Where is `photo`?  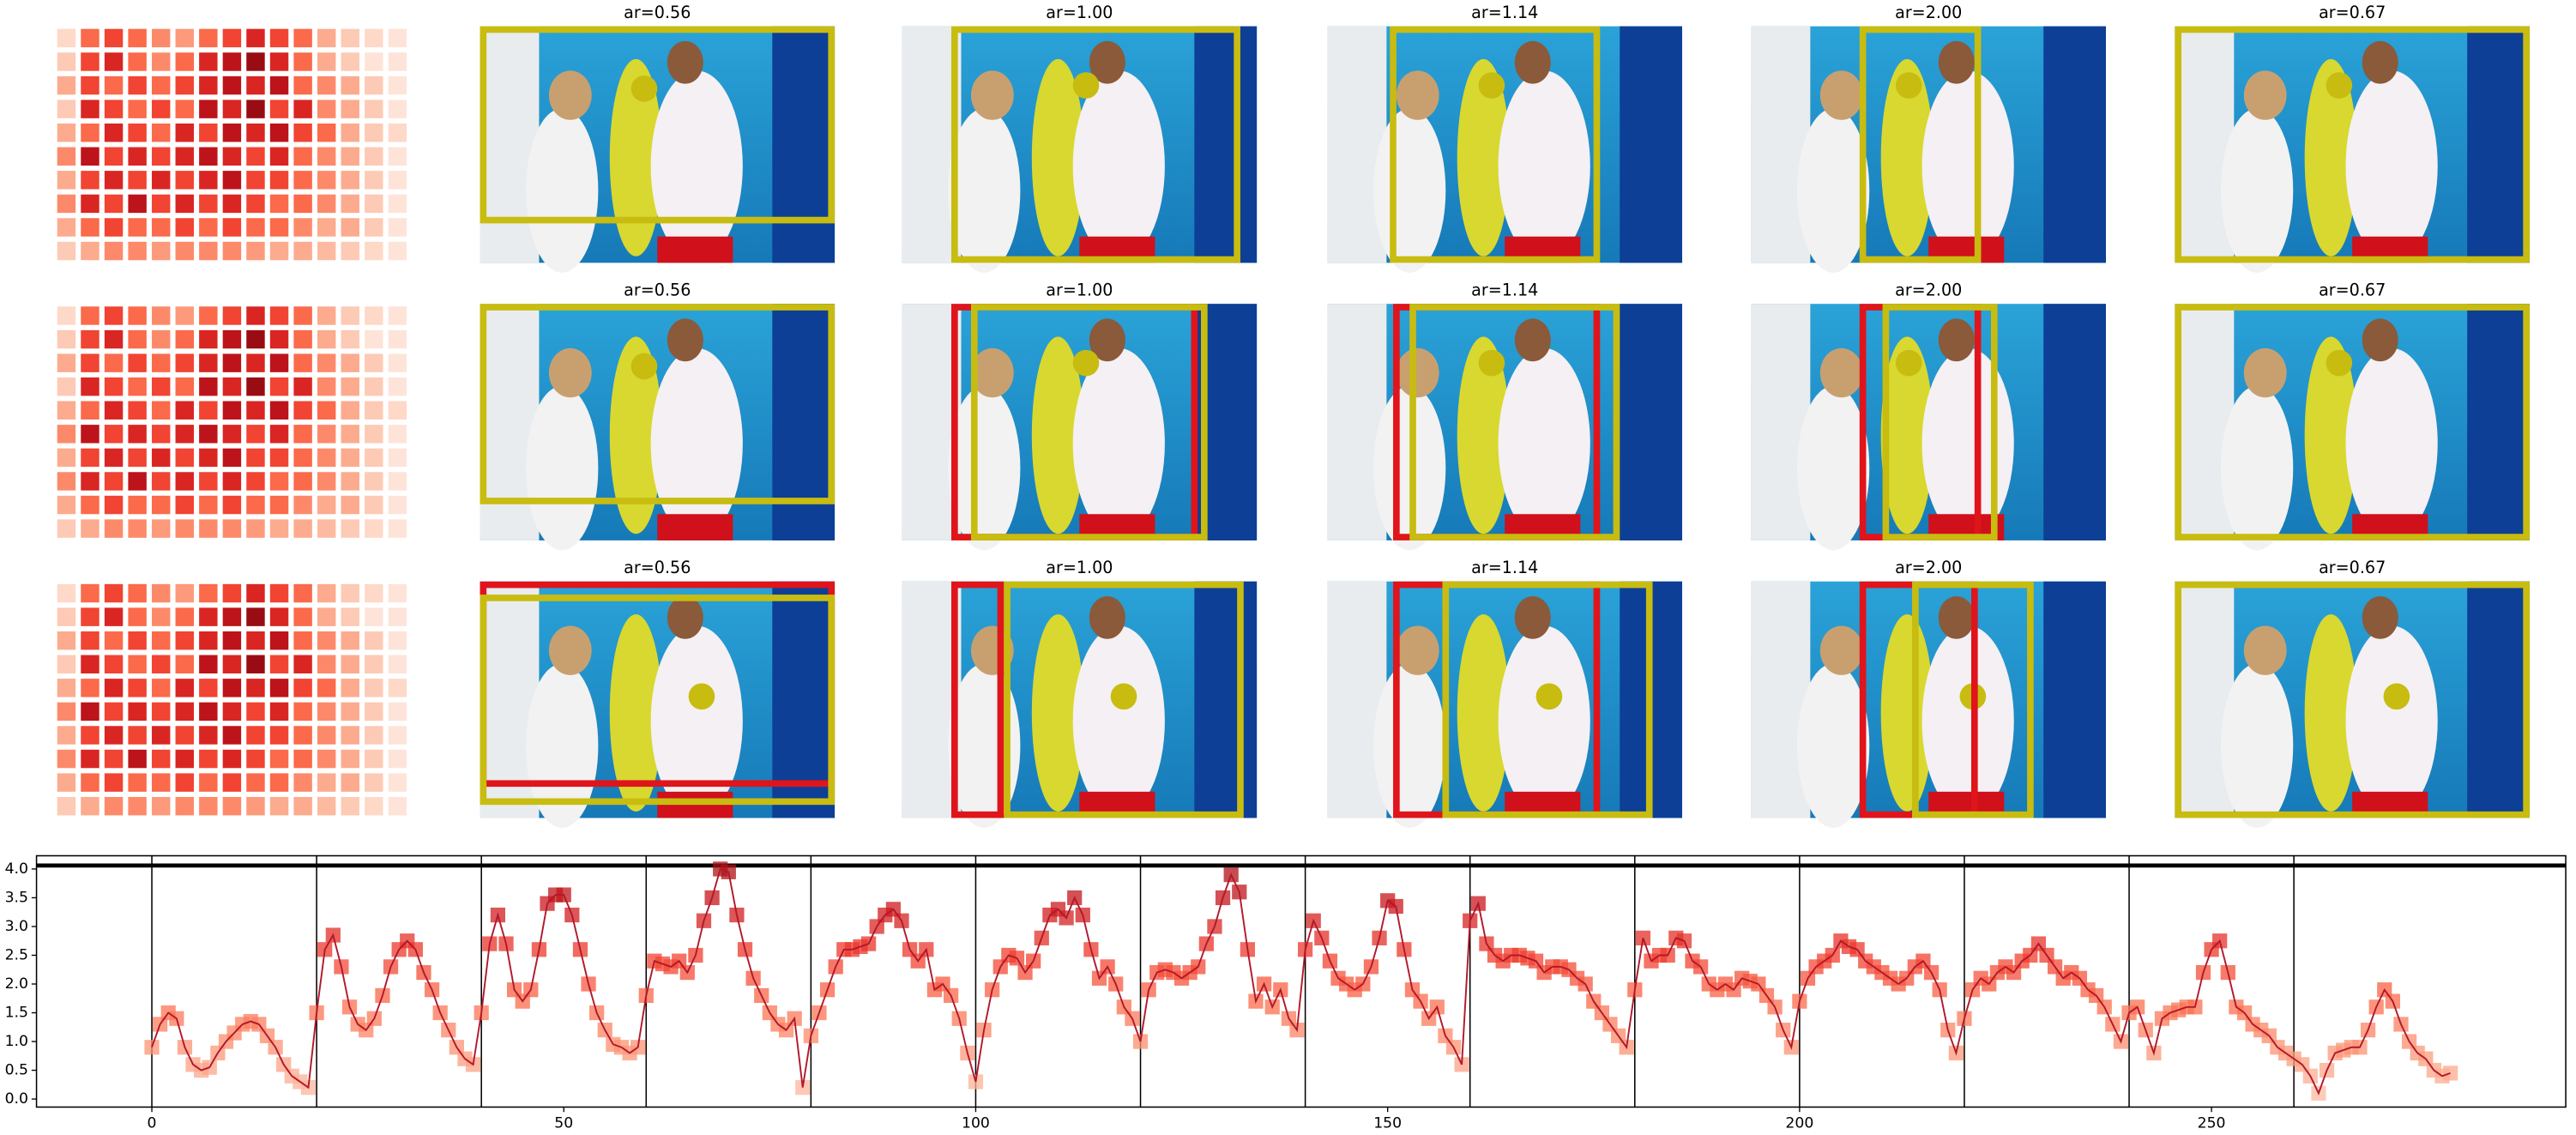
photo is located at coordinates (2352, 428).